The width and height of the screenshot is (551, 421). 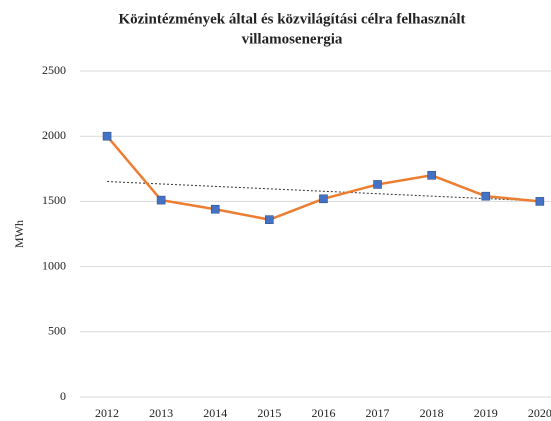 I want to click on y-axis-label: MWh, so click(x=19, y=234).